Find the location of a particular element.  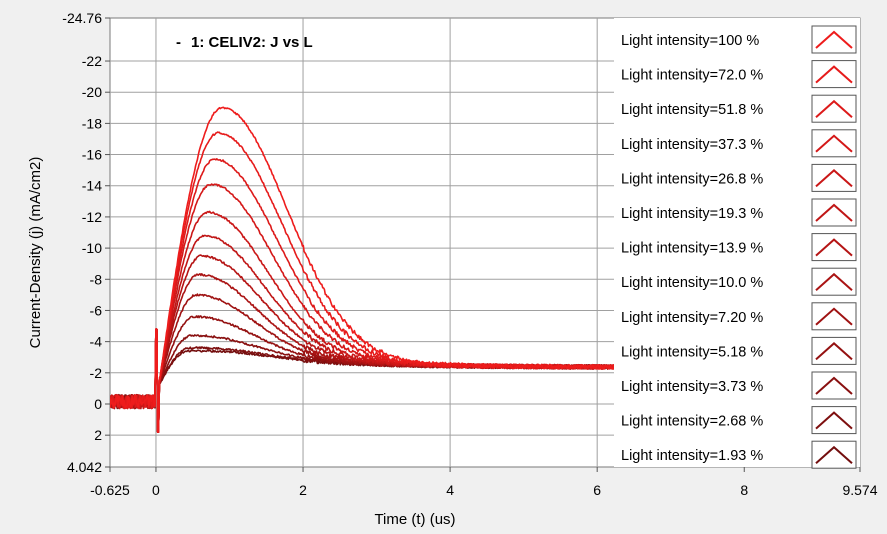

legend-item: Light intensity=3.73 % is located at coordinates (739, 385).